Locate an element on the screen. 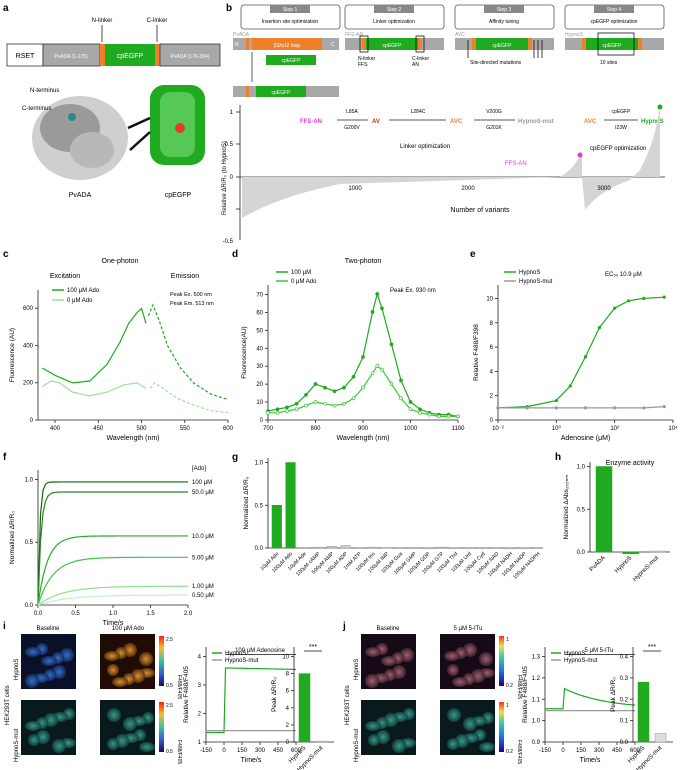 This screenshot has width=685, height=770. f-ytick-label: 1.0 is located at coordinates (29, 480).